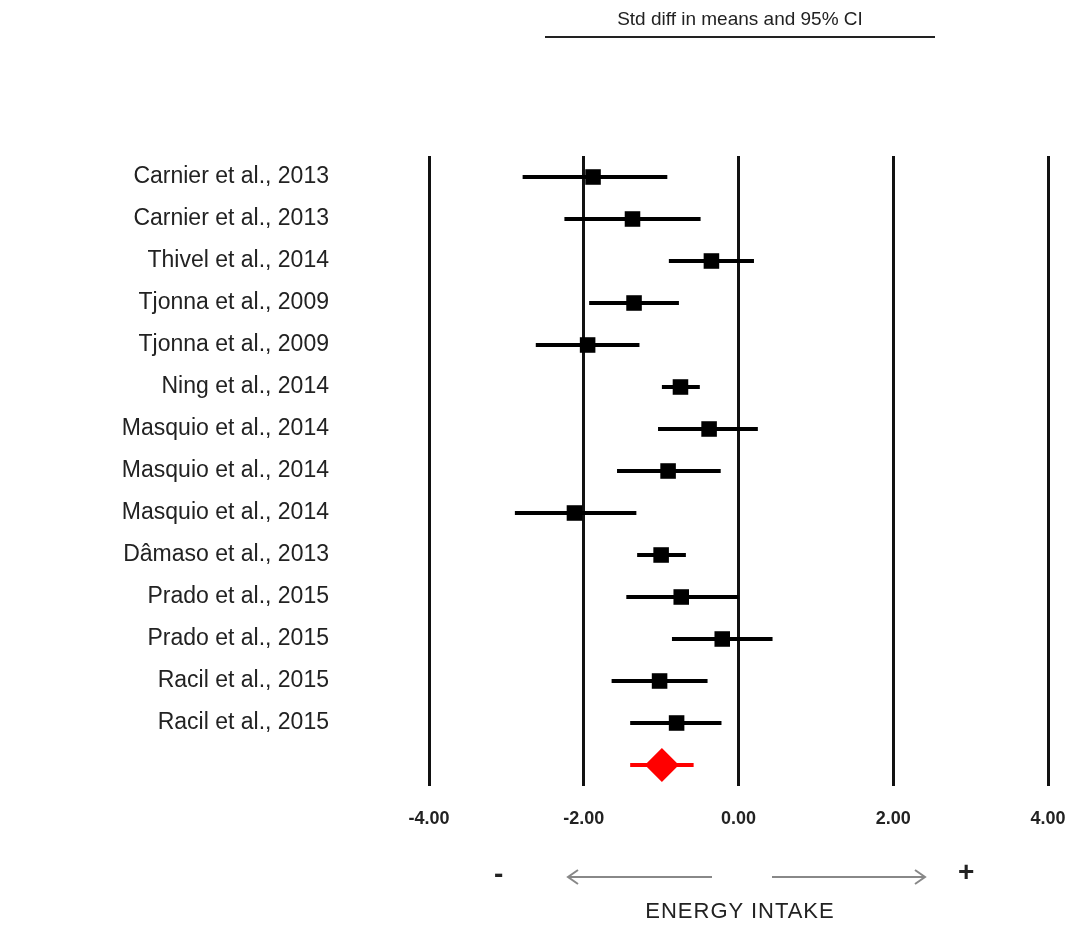  Describe the element at coordinates (245, 385) in the screenshot. I see `y-tick-label: Ning et al., 2014` at that location.